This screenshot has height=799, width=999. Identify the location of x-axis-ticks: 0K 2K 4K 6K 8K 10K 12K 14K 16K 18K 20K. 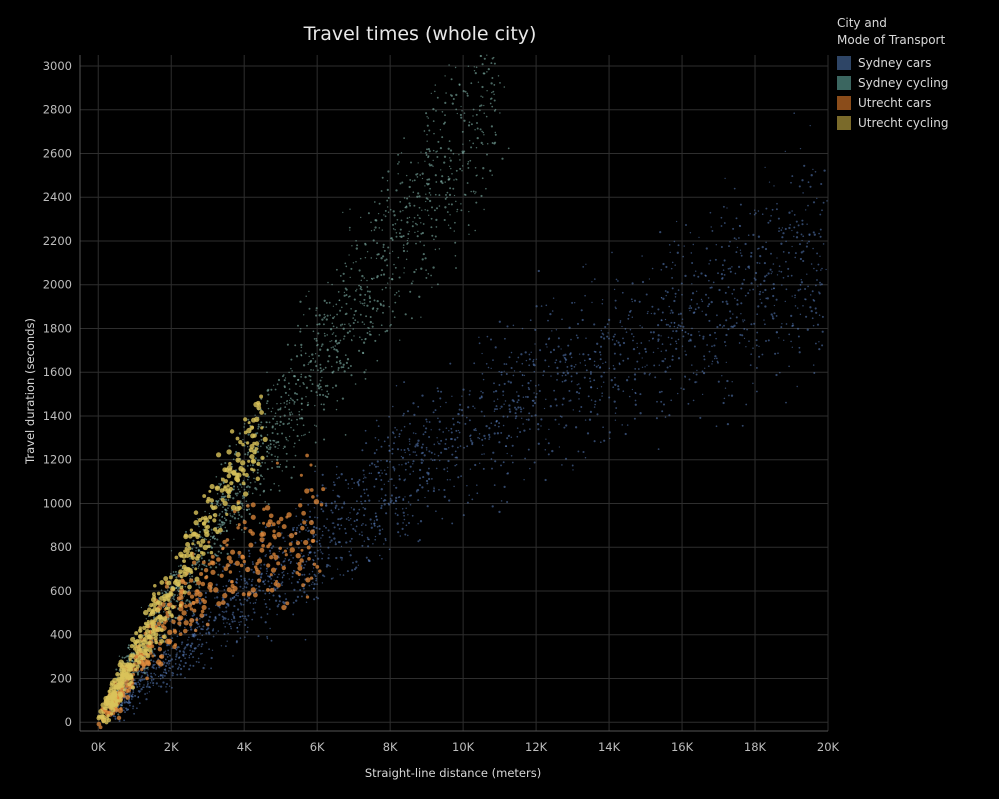
(465, 747).